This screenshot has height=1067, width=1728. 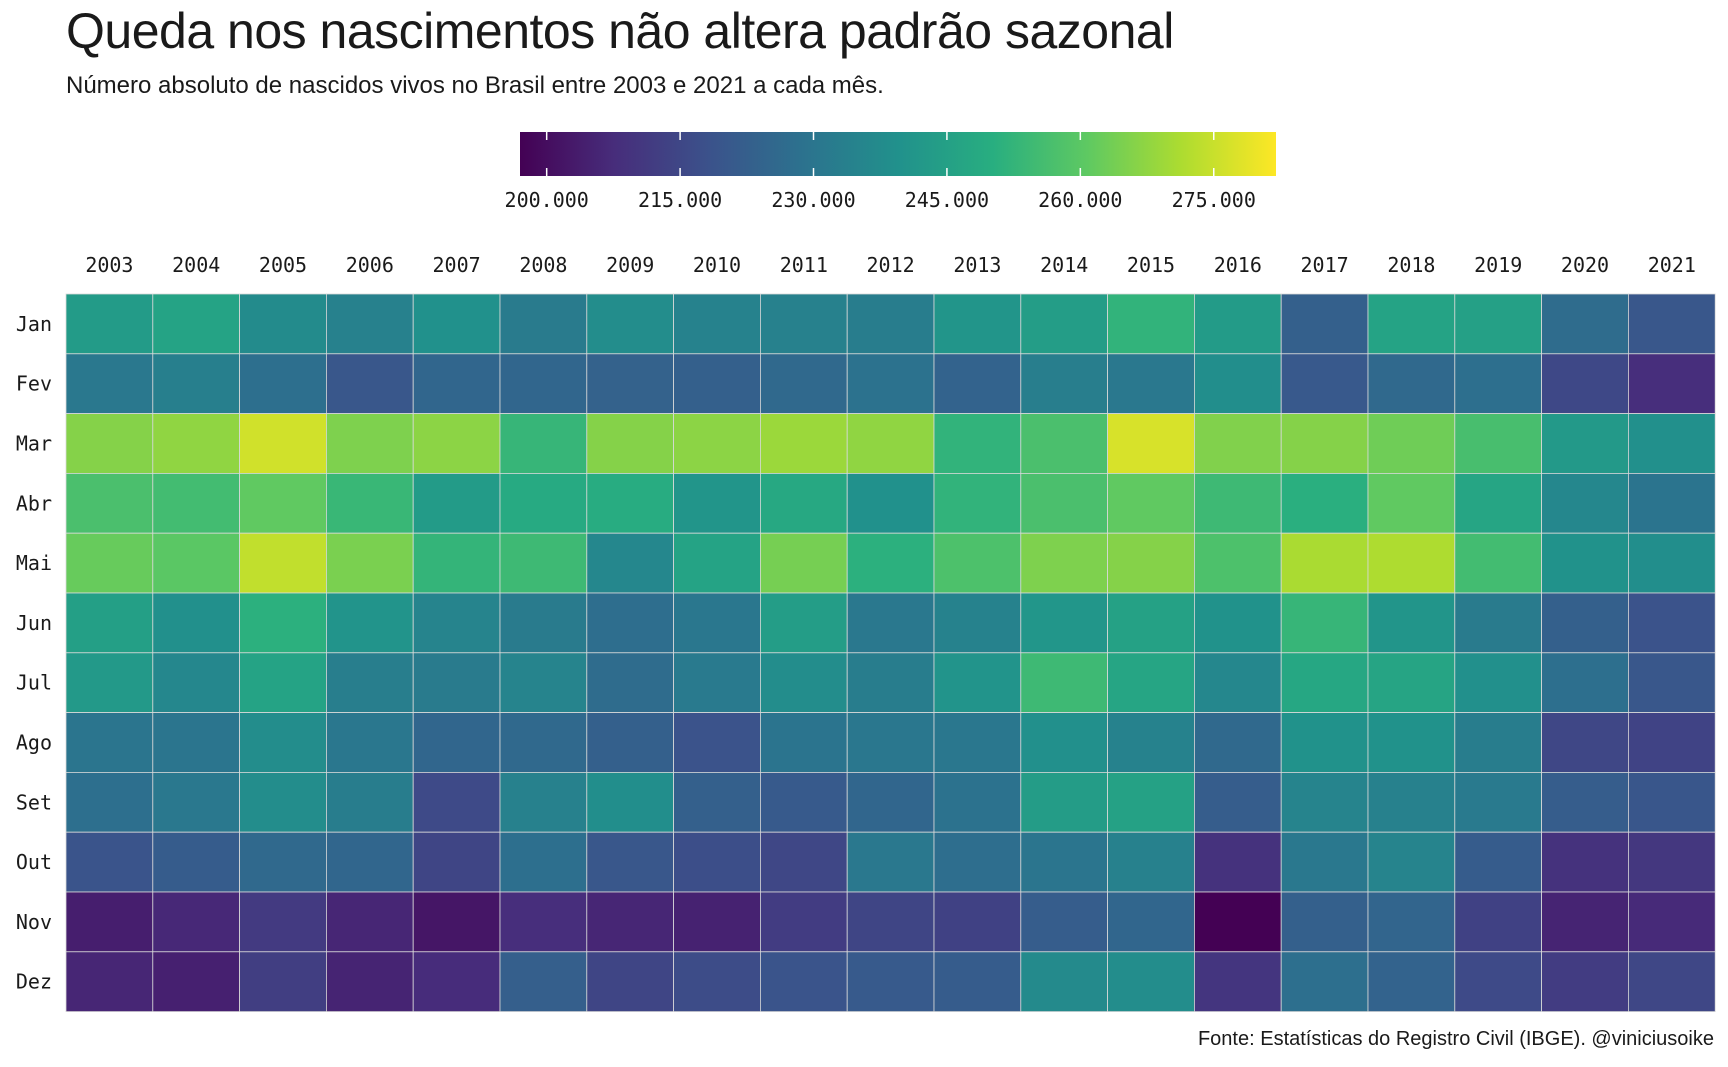 I want to click on heatmap-cell-dez-2009, so click(x=630, y=981).